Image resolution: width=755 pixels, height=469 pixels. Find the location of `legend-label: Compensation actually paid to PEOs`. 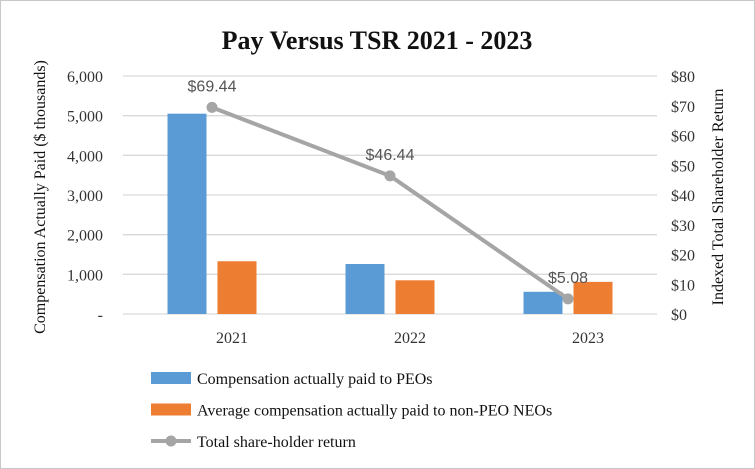

legend-label: Compensation actually paid to PEOs is located at coordinates (315, 379).